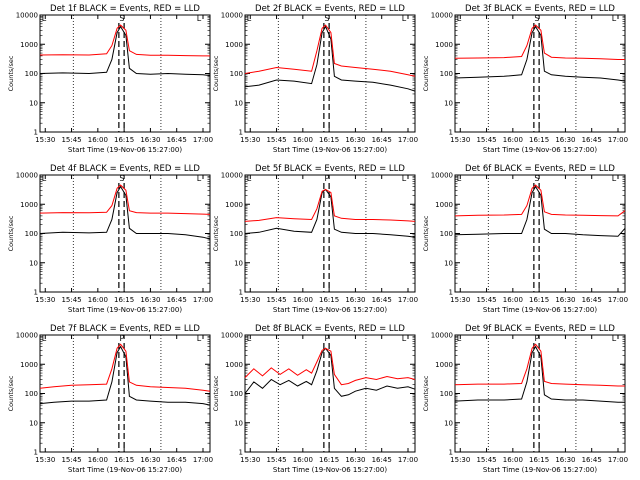 This screenshot has width=640, height=480. Describe the element at coordinates (540, 329) in the screenshot. I see `panel-title: Det 9f BLACK = Events, RED = LLD` at that location.